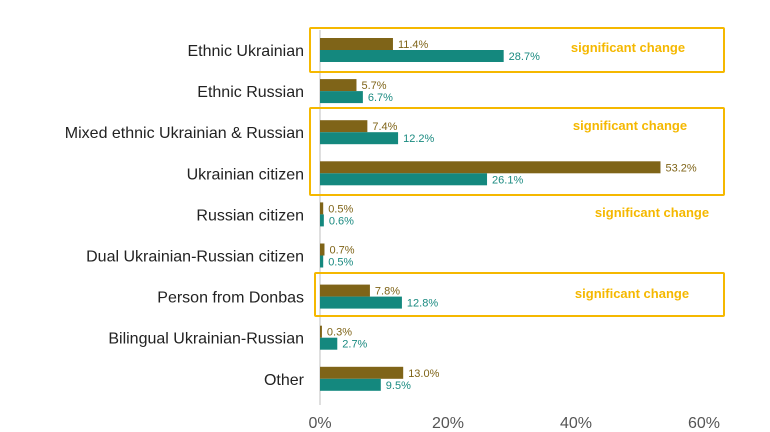  What do you see at coordinates (230, 298) in the screenshot?
I see `category-label: Person from Donbas` at bounding box center [230, 298].